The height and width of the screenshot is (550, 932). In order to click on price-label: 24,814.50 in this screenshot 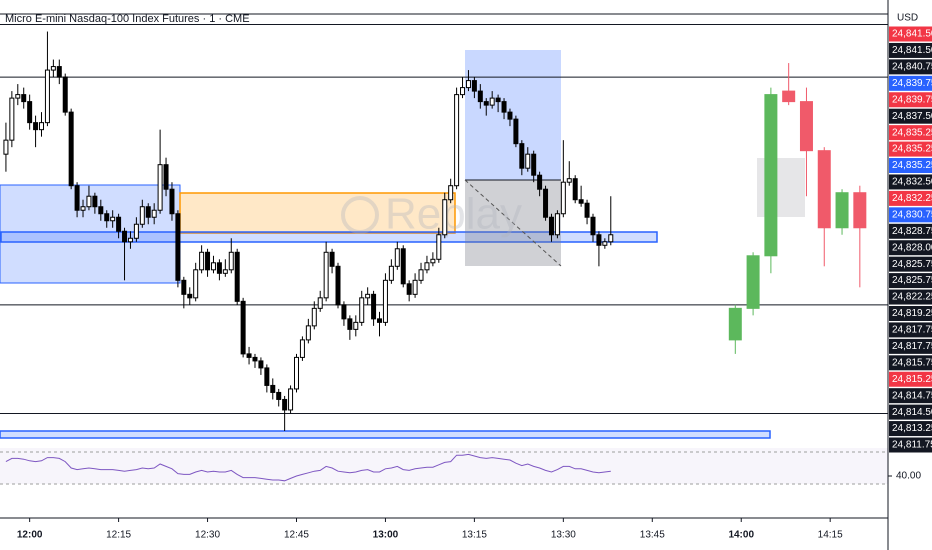, I will do `click(912, 412)`.